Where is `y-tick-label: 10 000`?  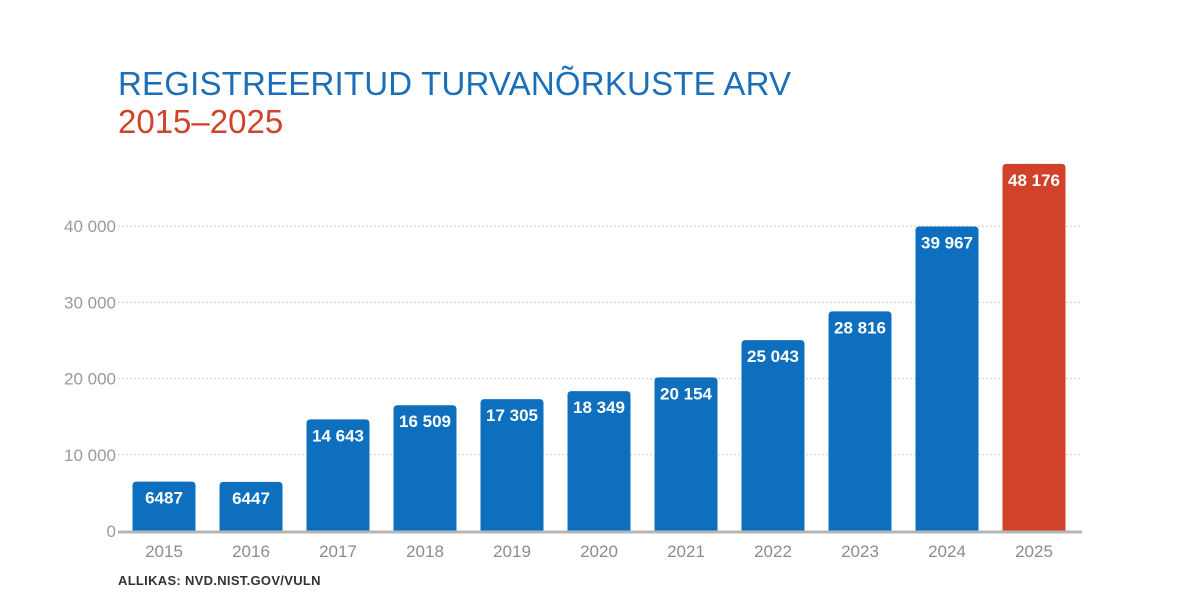 y-tick-label: 10 000 is located at coordinates (90, 455).